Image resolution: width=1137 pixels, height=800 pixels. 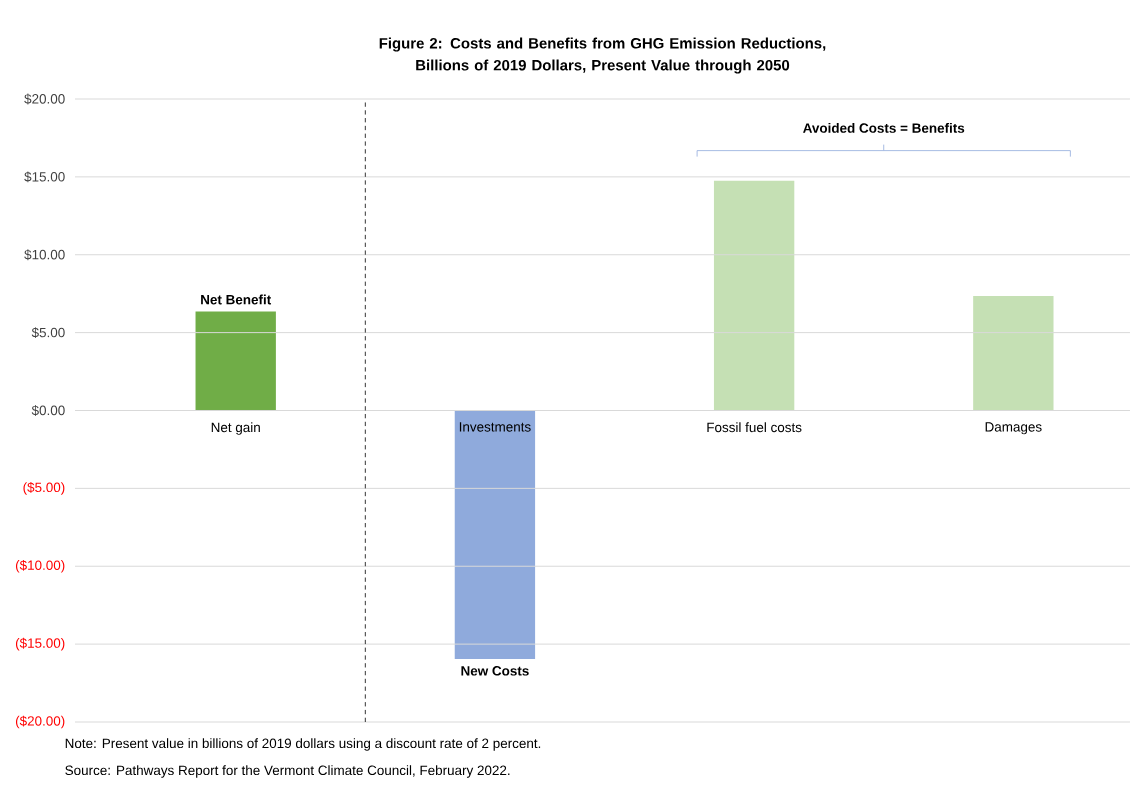 I want to click on chart-title: Figure 2: Costs and Benefits from GHG Emission Reductions, Billions of 2019 Dollars, Present Value through 2050, so click(x=602, y=55).